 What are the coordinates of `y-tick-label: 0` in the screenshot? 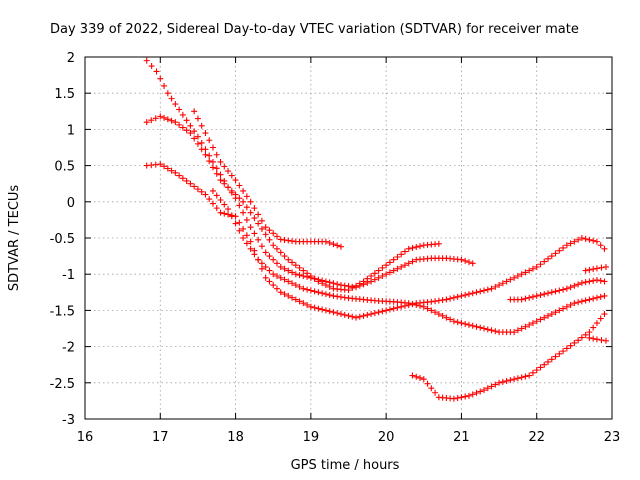 It's located at (71, 203).